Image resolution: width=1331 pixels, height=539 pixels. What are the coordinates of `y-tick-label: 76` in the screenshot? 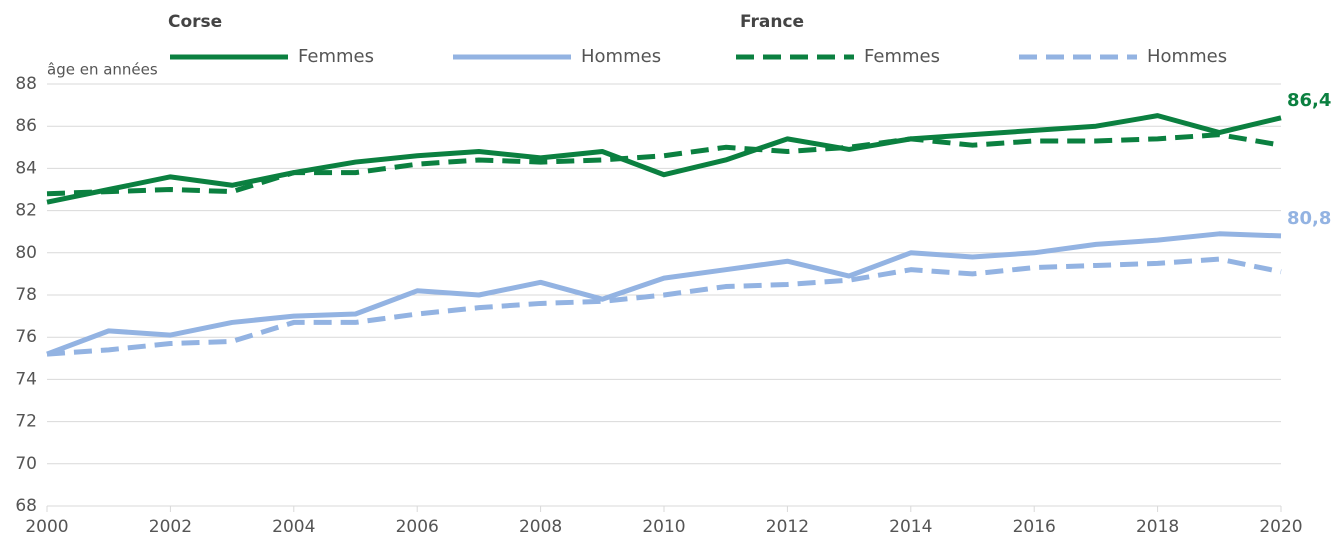 It's located at (26, 337).